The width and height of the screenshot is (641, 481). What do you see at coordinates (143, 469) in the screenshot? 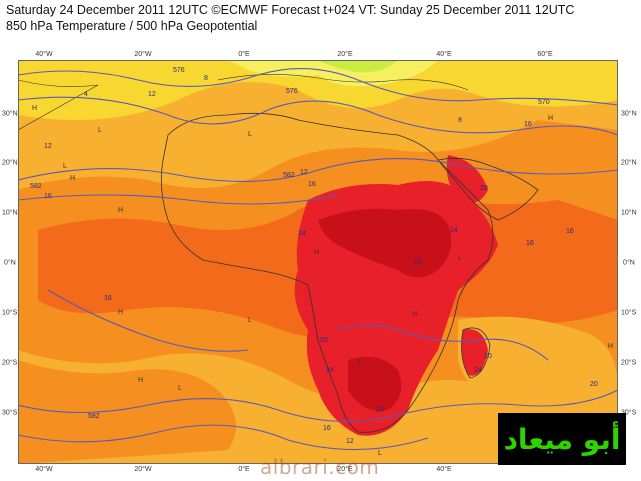
I see `lon-label-bottom: 20°W` at bounding box center [143, 469].